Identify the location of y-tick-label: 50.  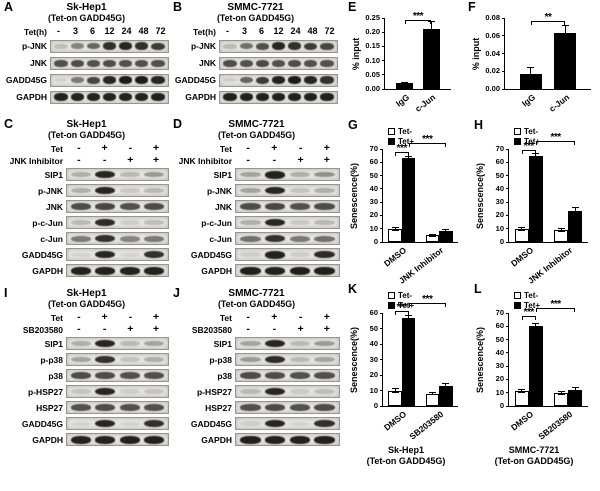
(499, 339).